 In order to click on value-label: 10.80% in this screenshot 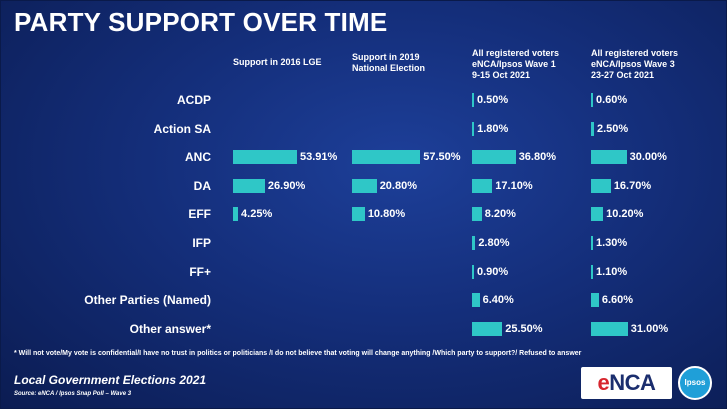, I will do `click(386, 214)`.